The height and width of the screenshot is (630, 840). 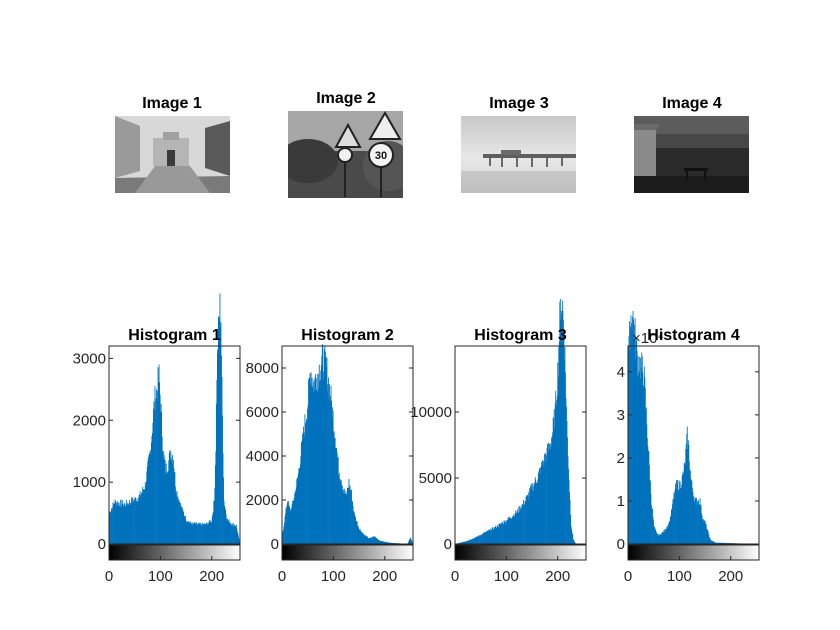 What do you see at coordinates (174, 418) in the screenshot?
I see `histogram-bars` at bounding box center [174, 418].